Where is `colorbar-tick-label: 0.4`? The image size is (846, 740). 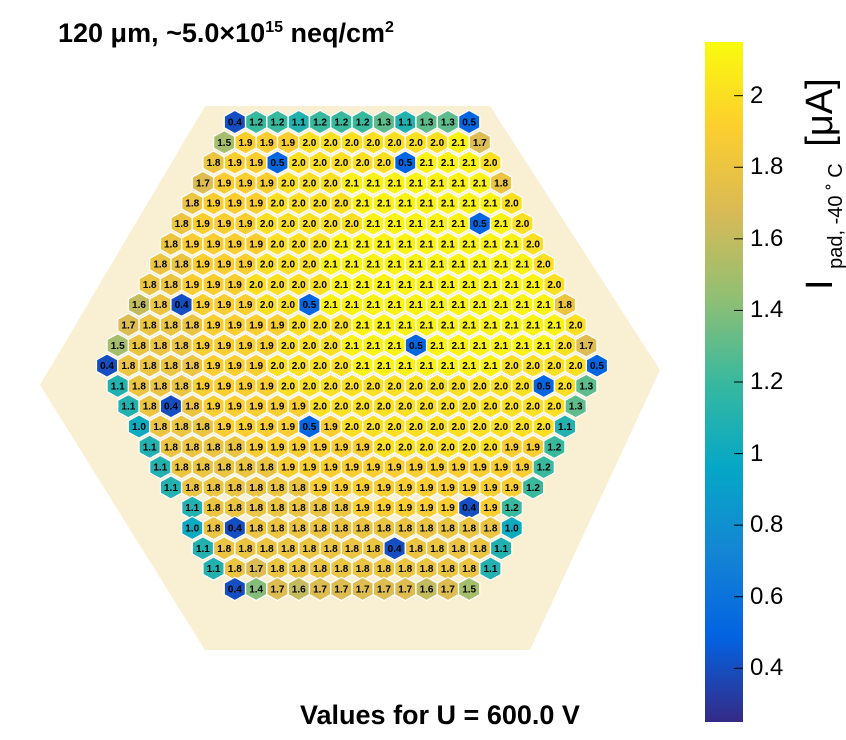 colorbar-tick-label: 0.4 is located at coordinates (767, 668).